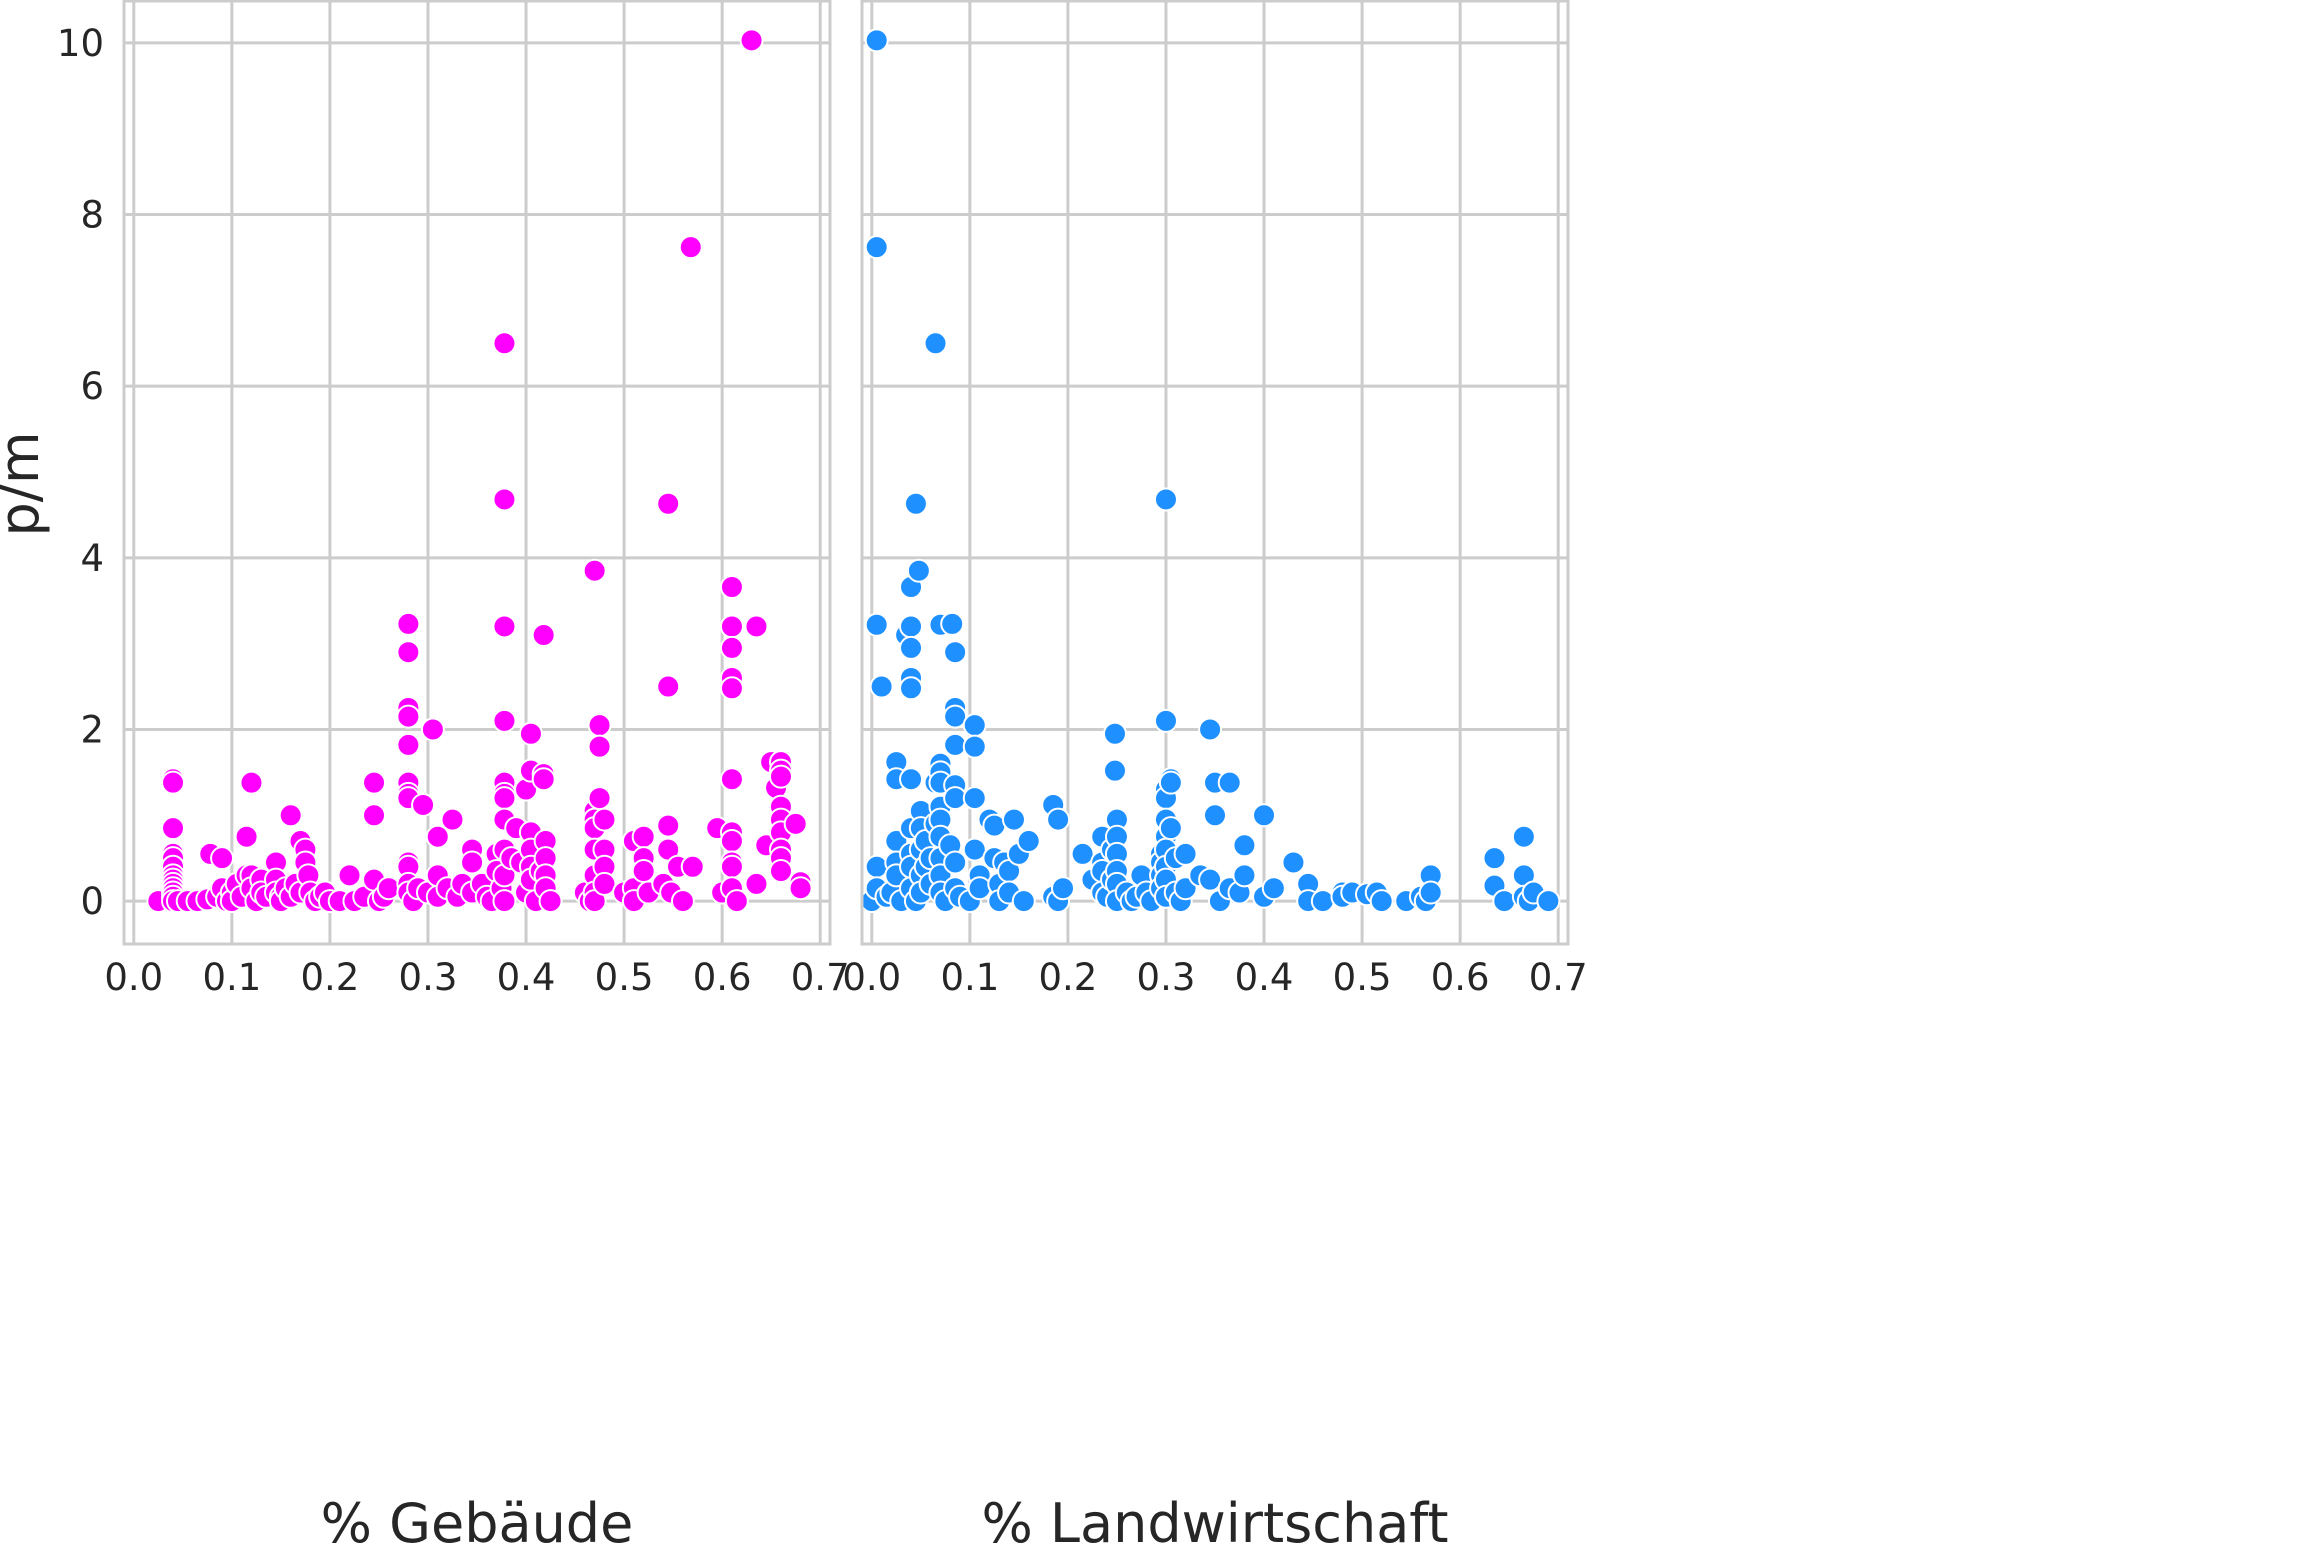 The width and height of the screenshot is (2309, 1558). I want to click on x-axis-title-gebaeude: % Gebäude, so click(477, 1523).